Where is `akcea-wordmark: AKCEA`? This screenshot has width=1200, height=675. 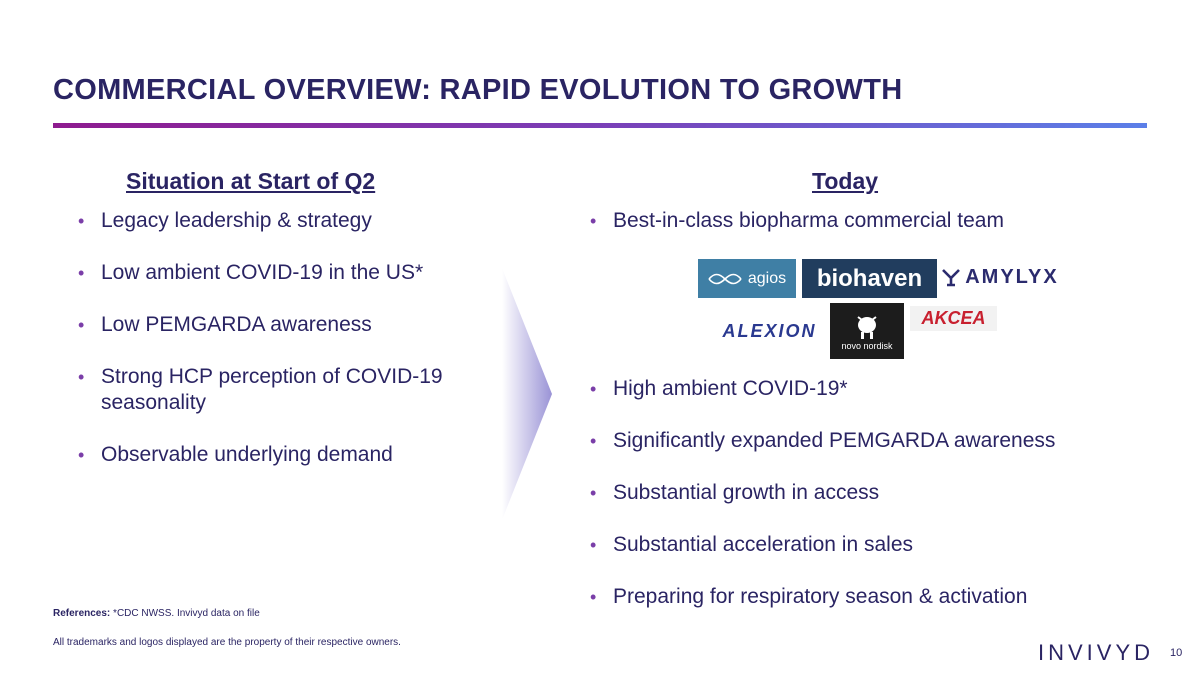 akcea-wordmark: AKCEA is located at coordinates (953, 318).